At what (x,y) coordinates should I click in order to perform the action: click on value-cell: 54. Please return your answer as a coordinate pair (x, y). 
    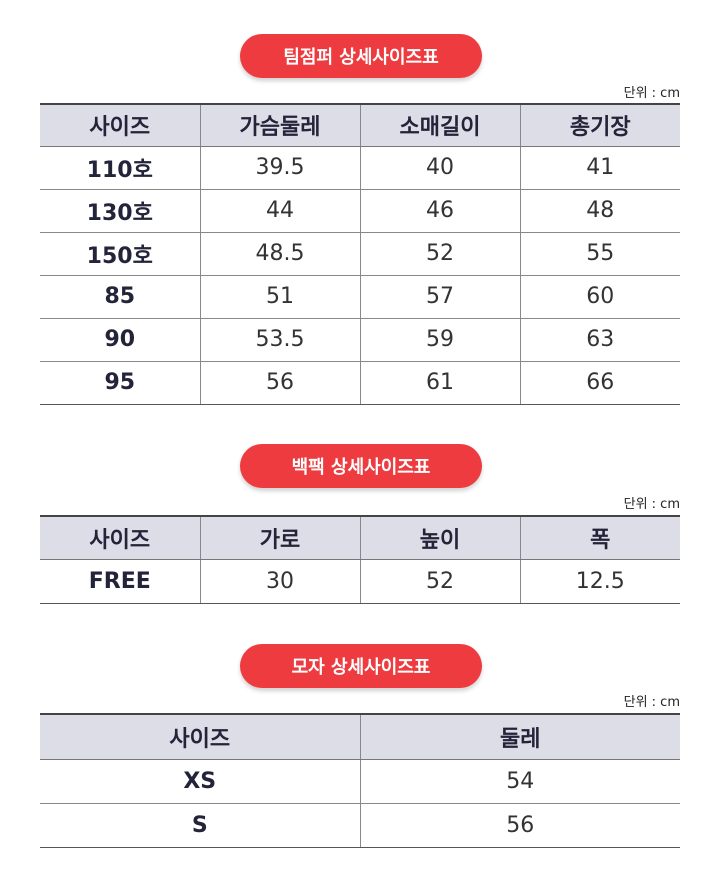
    Looking at the image, I should click on (519, 781).